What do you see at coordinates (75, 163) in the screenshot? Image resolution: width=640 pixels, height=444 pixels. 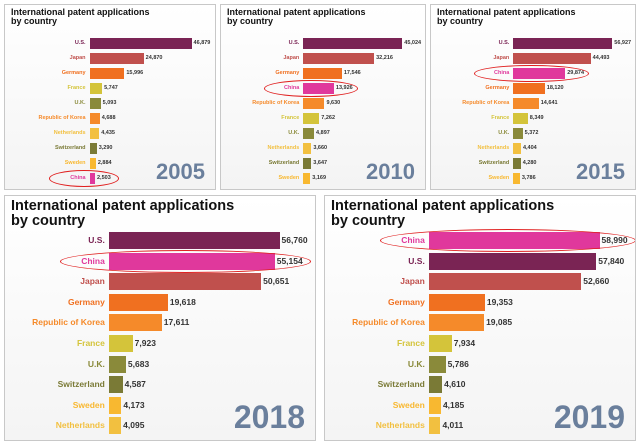 I see `category-label: Sweden` at bounding box center [75, 163].